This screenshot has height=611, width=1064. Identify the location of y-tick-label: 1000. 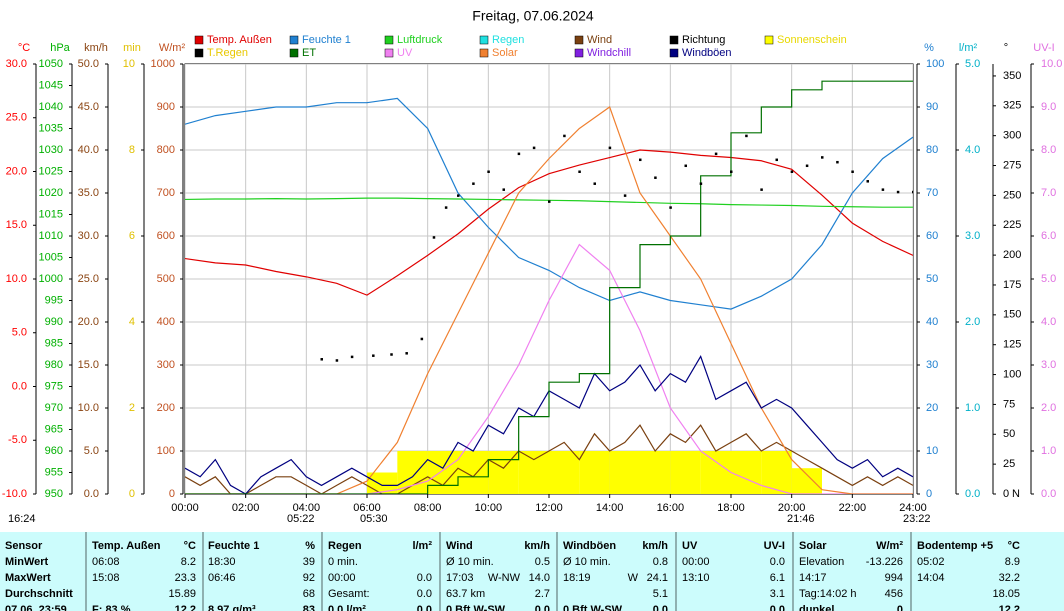
(51, 279).